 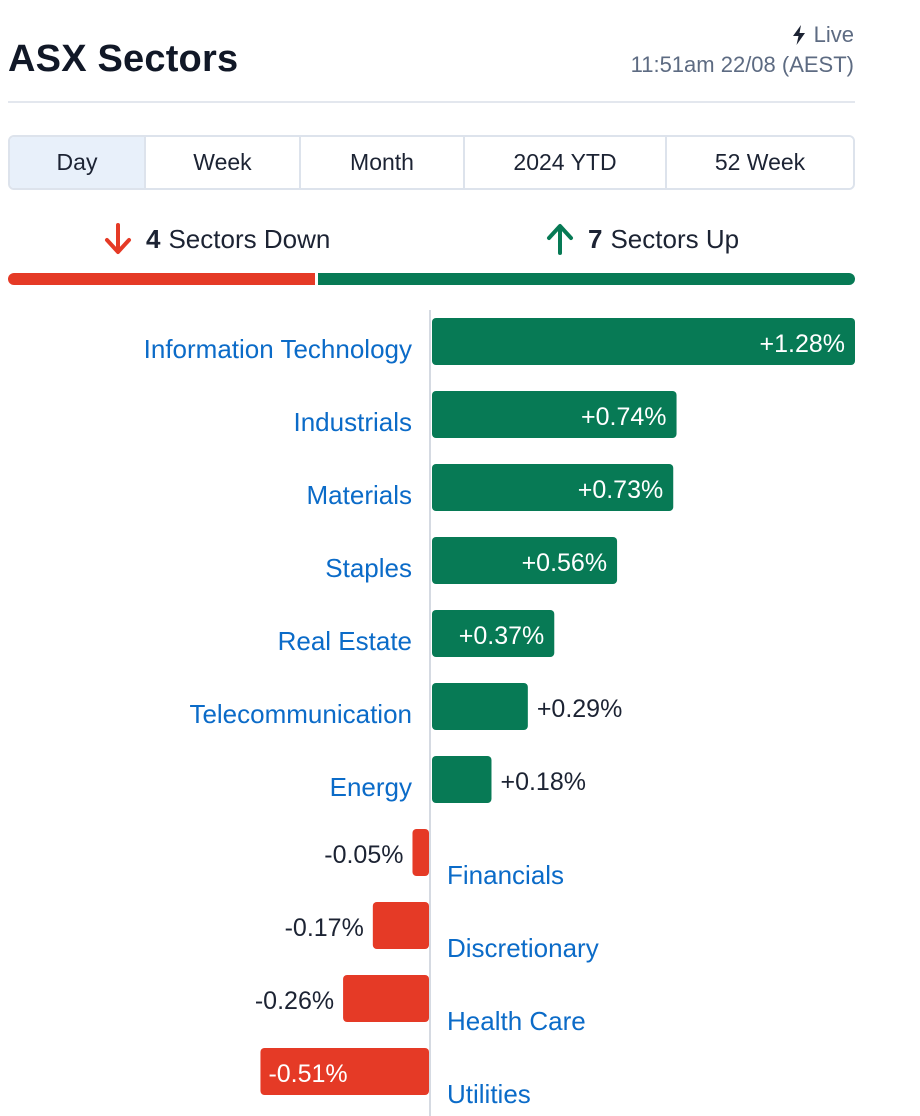 What do you see at coordinates (300, 714) in the screenshot?
I see `sector-label: Telecommunication` at bounding box center [300, 714].